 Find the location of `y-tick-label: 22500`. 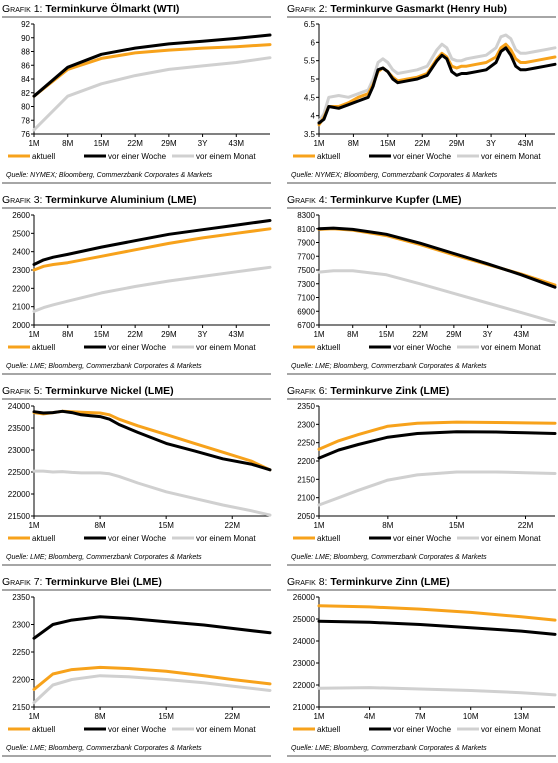

y-tick-label: 22500 is located at coordinates (19, 472).